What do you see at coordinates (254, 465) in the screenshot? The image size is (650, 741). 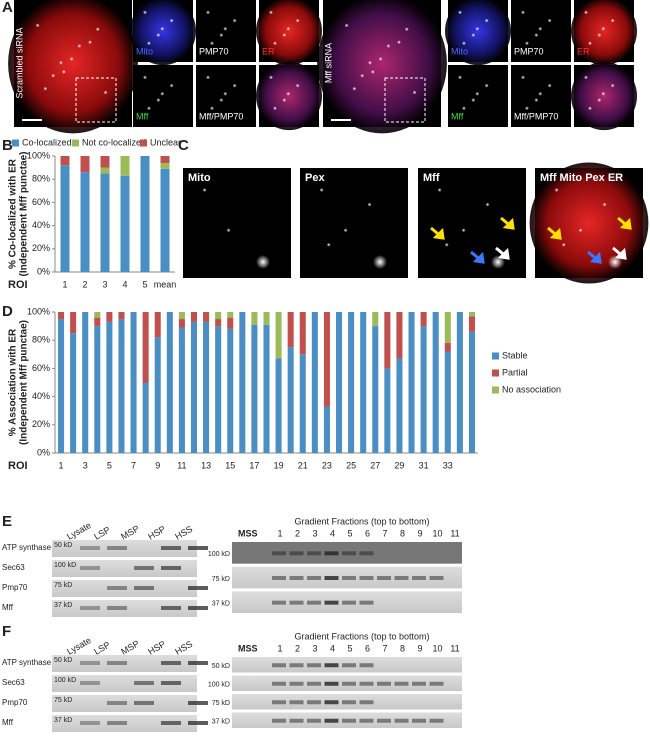 I see `x-tick-label: 17` at bounding box center [254, 465].